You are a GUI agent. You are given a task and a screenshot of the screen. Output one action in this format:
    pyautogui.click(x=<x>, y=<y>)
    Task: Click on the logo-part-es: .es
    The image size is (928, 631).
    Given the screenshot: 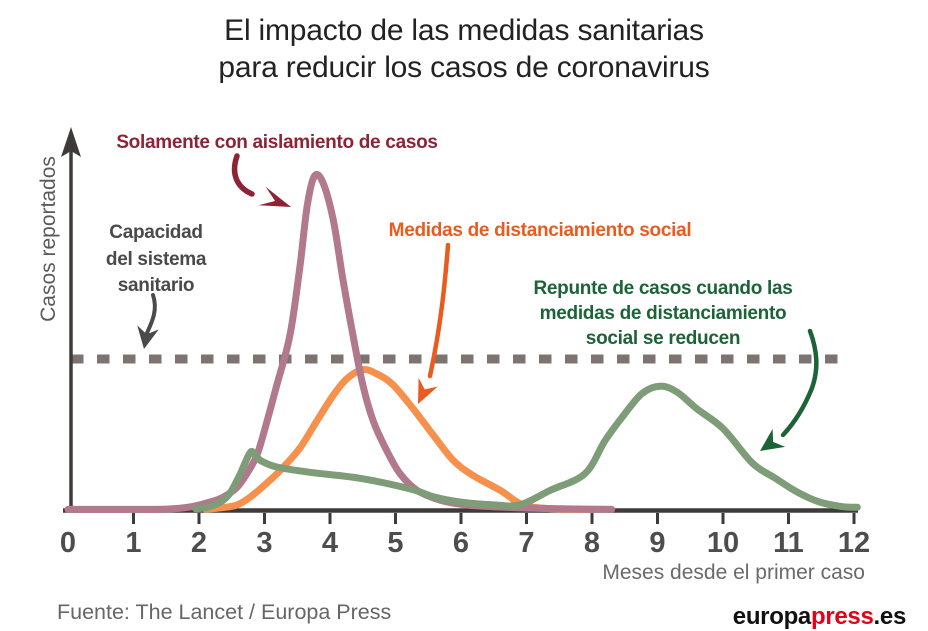 What is the action you would take?
    pyautogui.click(x=890, y=616)
    